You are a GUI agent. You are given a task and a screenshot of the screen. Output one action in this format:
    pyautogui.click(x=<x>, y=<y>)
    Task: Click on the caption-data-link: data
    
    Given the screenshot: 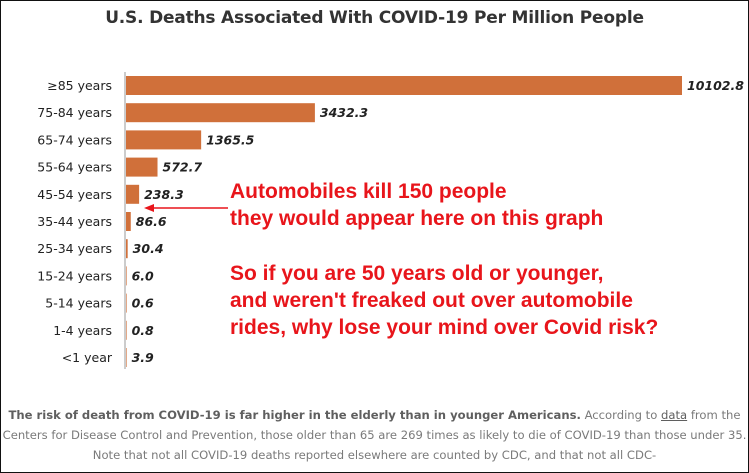 What is the action you would take?
    pyautogui.click(x=674, y=415)
    